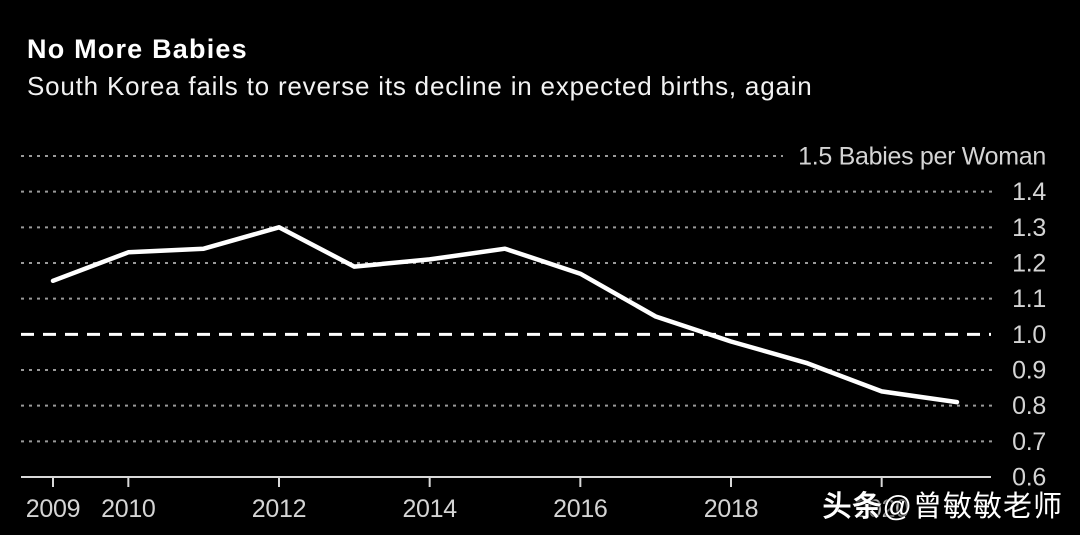  I want to click on y-axis-label: 1.3, so click(1029, 228).